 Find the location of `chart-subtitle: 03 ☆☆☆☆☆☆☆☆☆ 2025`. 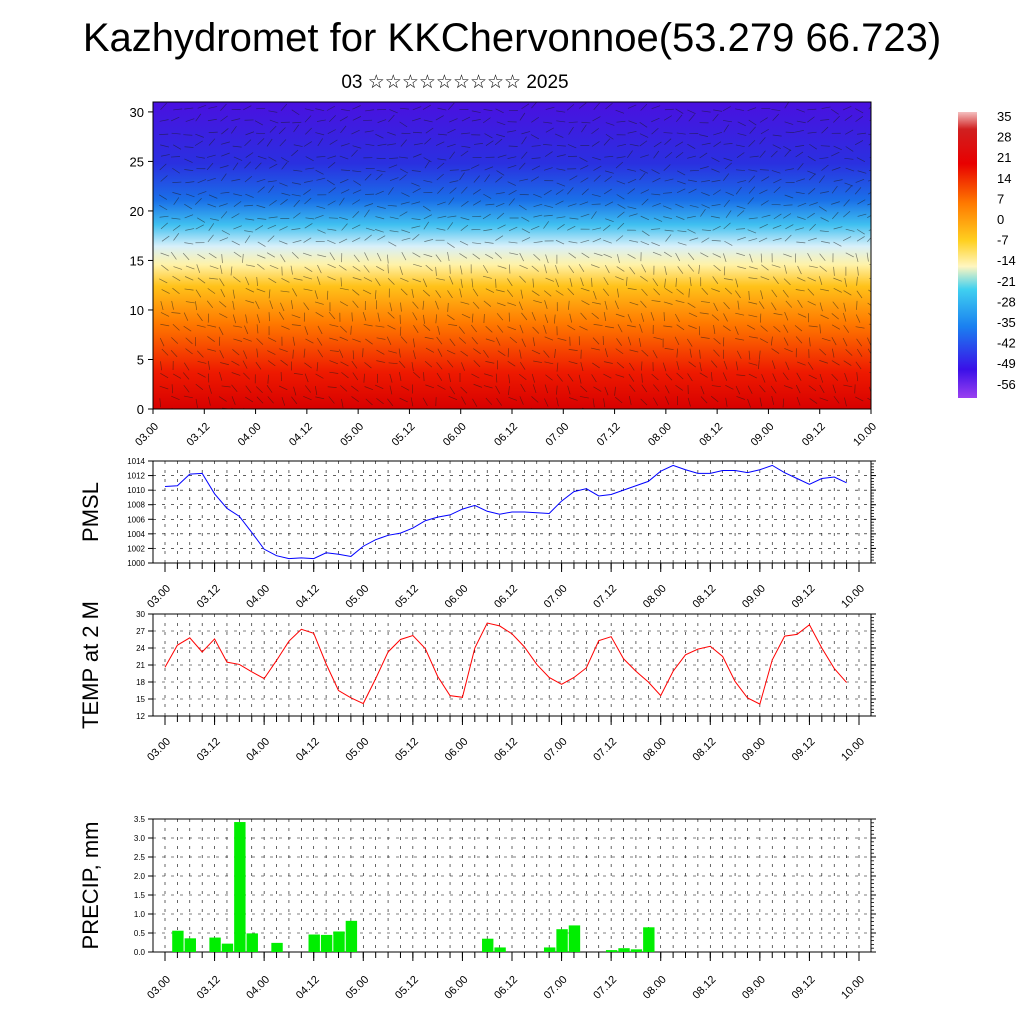

chart-subtitle: 03 ☆☆☆☆☆☆☆☆☆ 2025 is located at coordinates (455, 82).